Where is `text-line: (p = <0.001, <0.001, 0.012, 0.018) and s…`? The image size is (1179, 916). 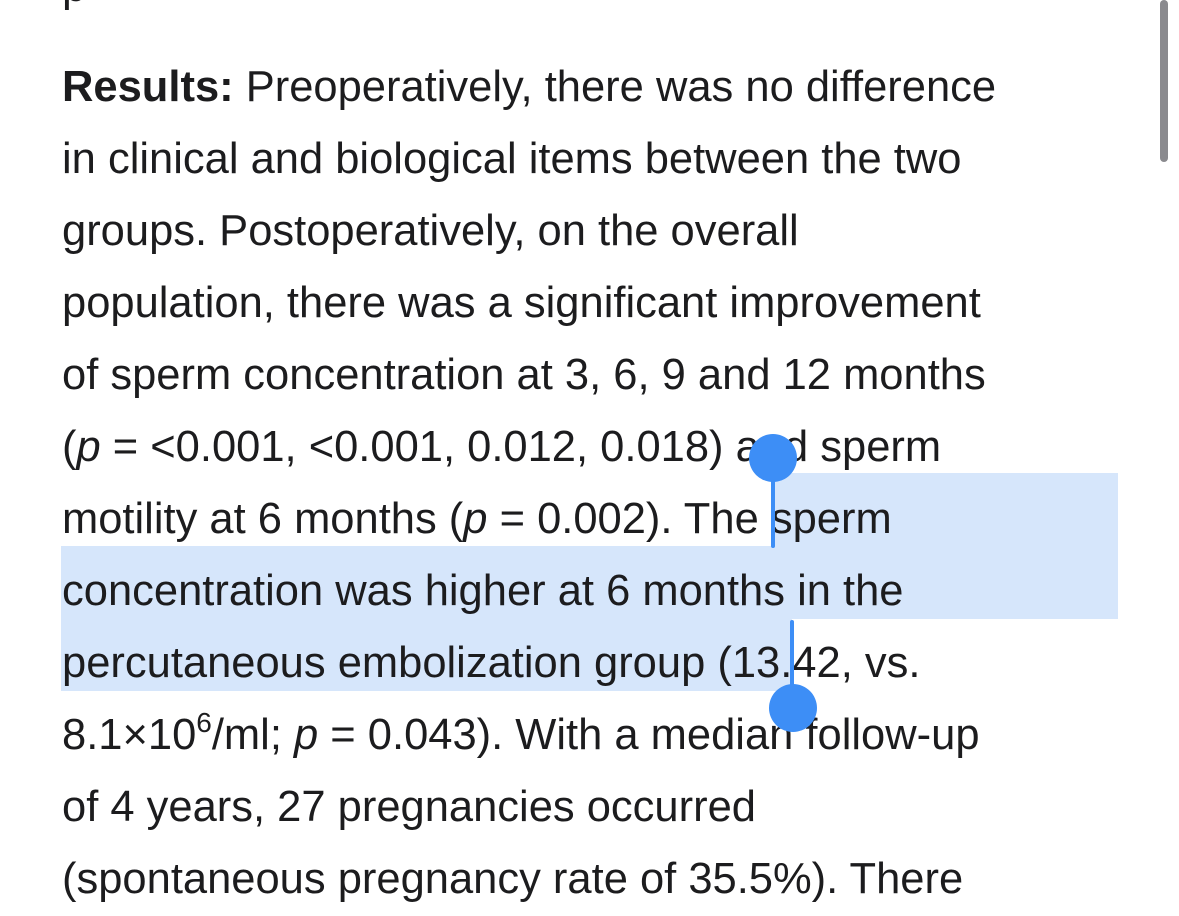 text-line: (p = <0.001, <0.001, 0.012, 0.018) and s… is located at coordinates (501, 447).